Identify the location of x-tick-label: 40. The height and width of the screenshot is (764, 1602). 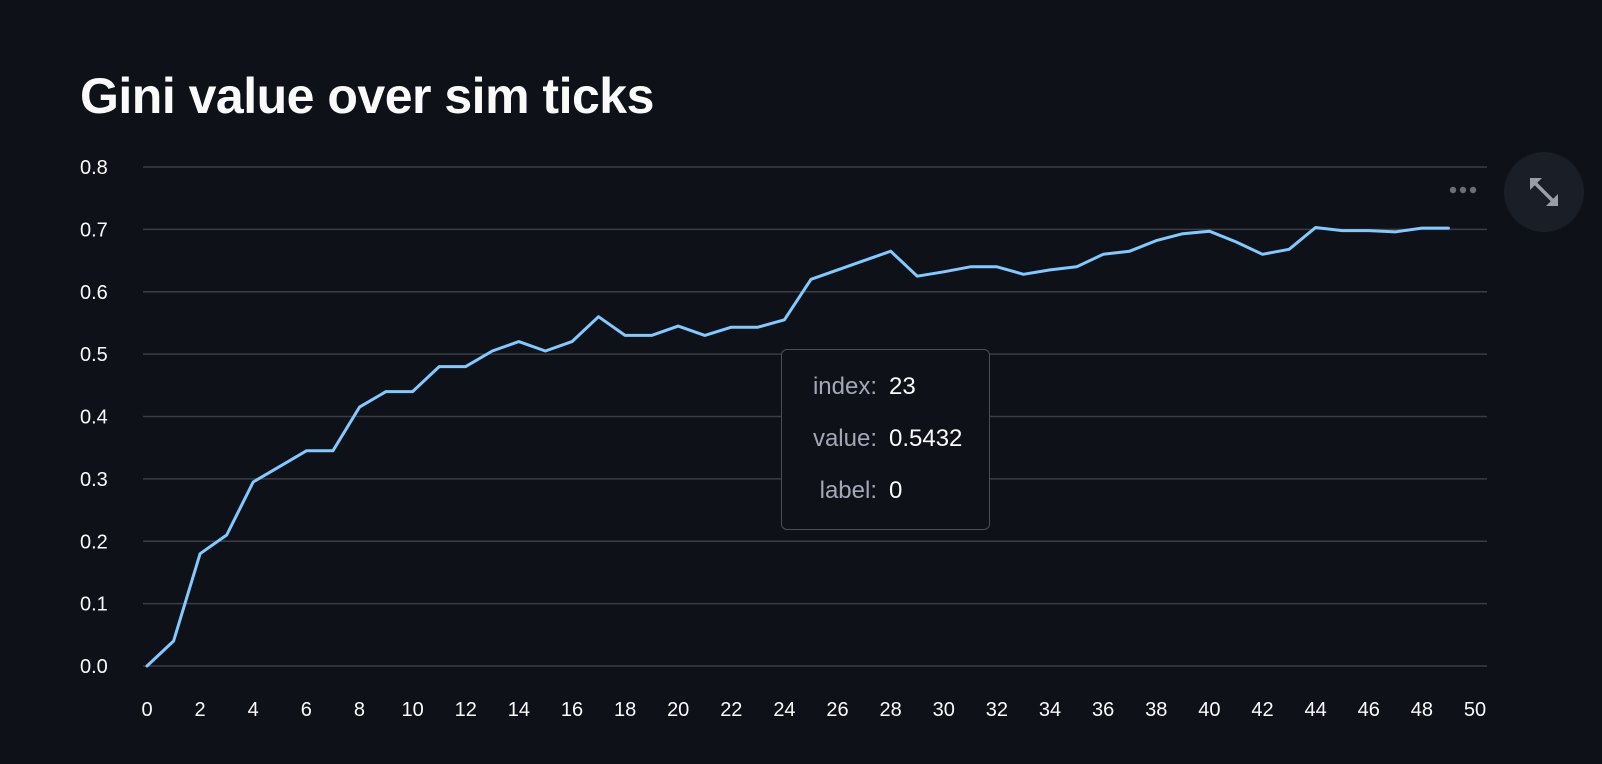
(1209, 710).